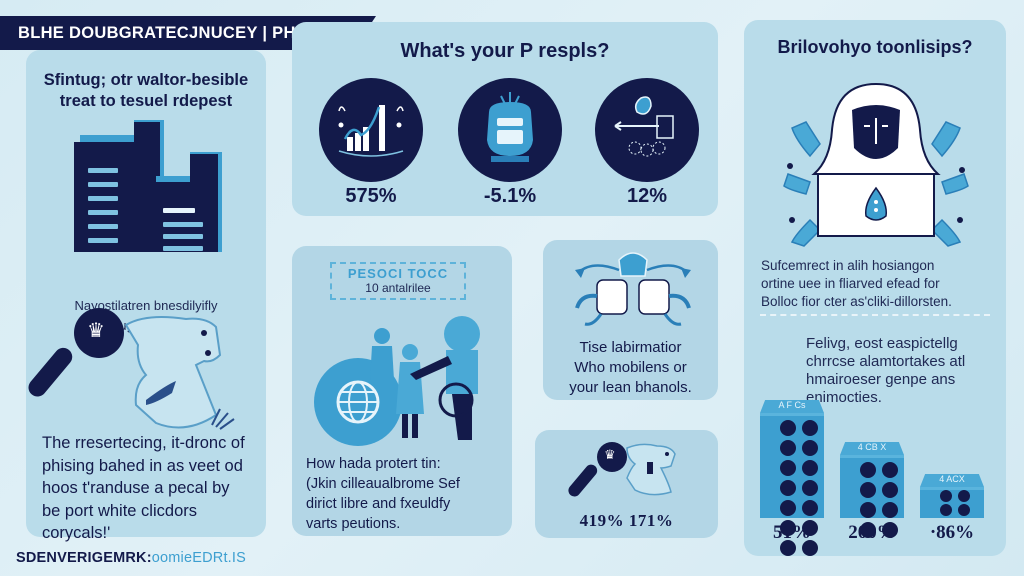  Describe the element at coordinates (875, 47) in the screenshot. I see `right-panel-title: Brilovohyo toonlisips?` at that location.